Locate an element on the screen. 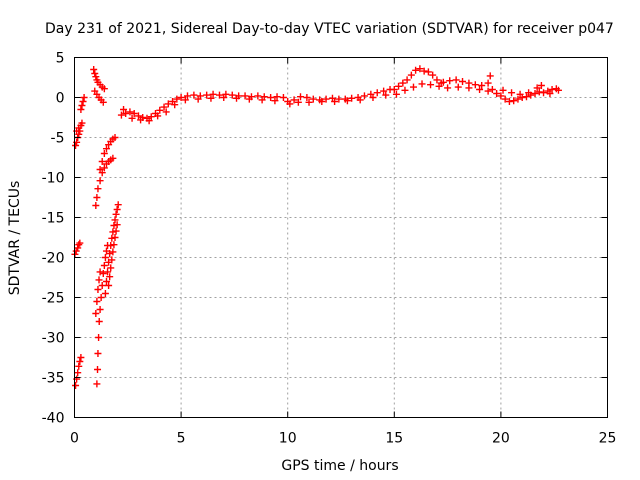 The width and height of the screenshot is (640, 480). y-tick-label: -5 is located at coordinates (58, 139).